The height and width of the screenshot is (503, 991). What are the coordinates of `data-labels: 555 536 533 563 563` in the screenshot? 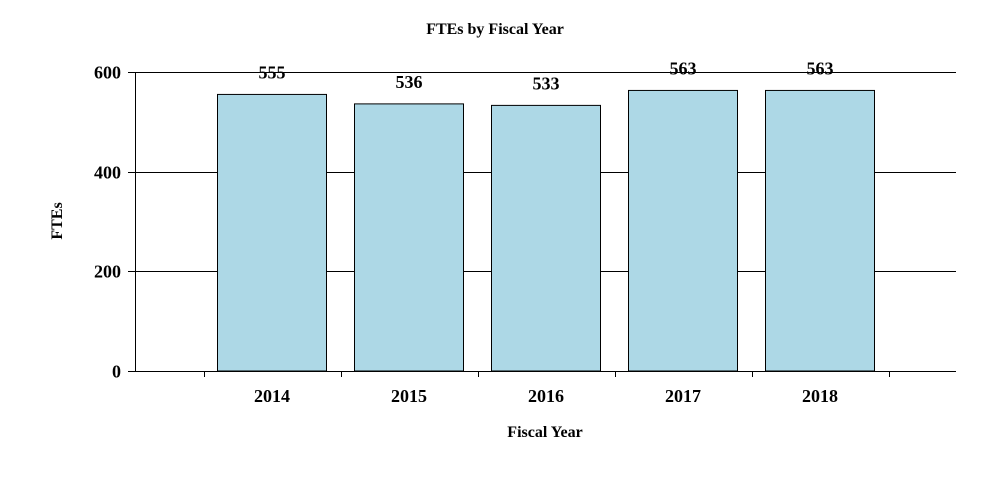 It's located at (546, 75).